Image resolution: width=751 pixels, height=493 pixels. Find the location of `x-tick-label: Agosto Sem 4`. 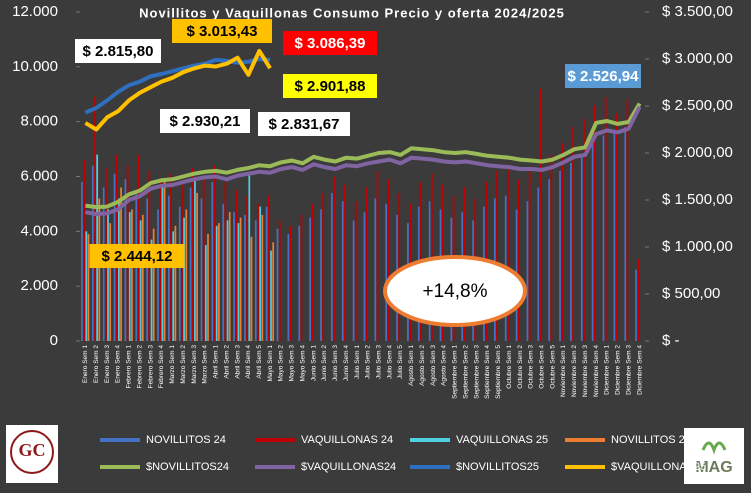

x-tick-label: Agosto Sem 4 is located at coordinates (444, 365).